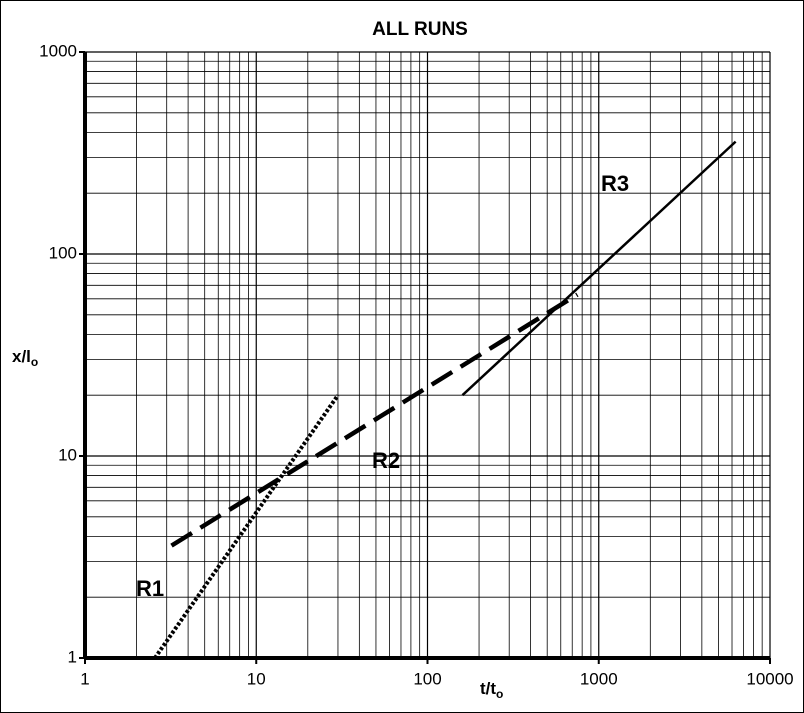 Image resolution: width=804 pixels, height=713 pixels. Describe the element at coordinates (67, 454) in the screenshot. I see `y-tick-label: 10` at that location.